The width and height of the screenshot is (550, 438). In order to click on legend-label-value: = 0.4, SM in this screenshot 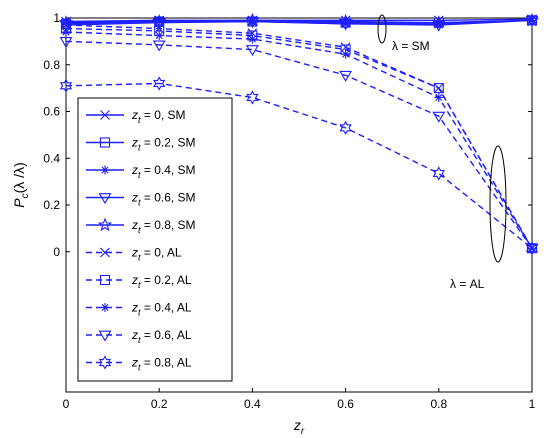, I will do `click(168, 170)`.